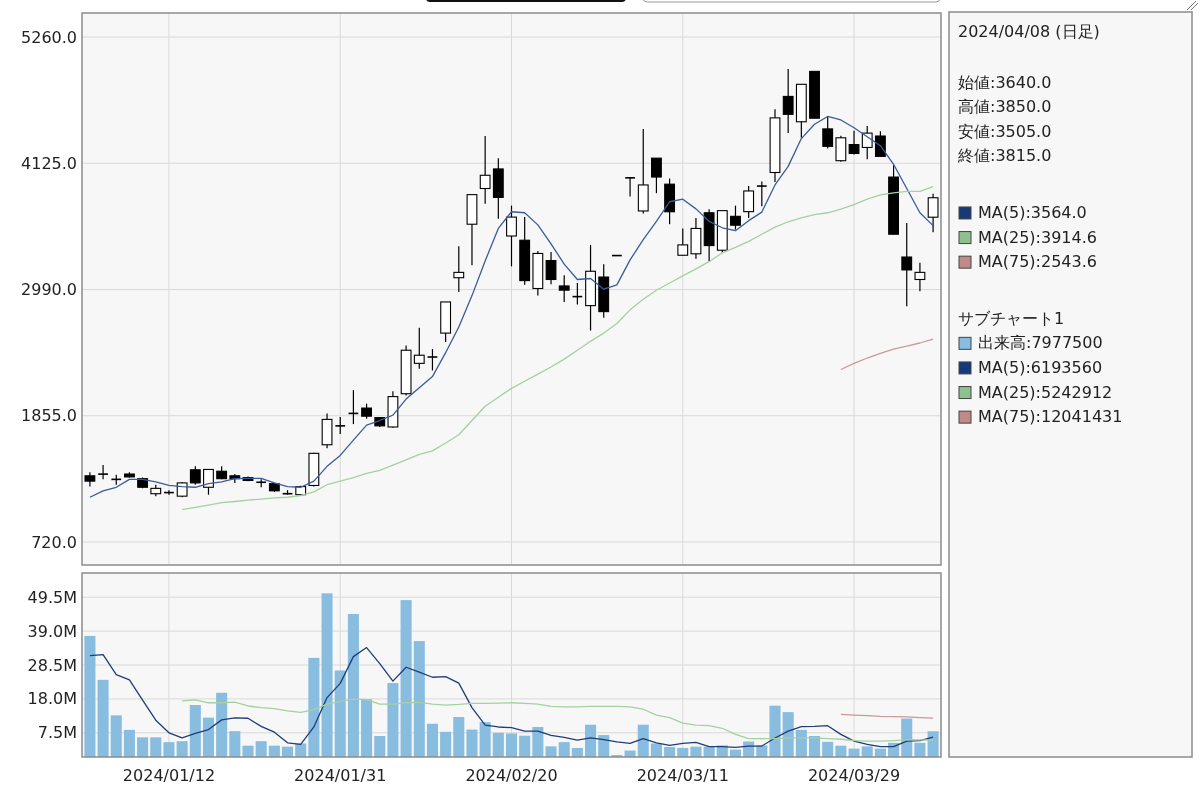  What do you see at coordinates (1040, 343) in the screenshot?
I see `text: 出来高:7977500` at bounding box center [1040, 343].